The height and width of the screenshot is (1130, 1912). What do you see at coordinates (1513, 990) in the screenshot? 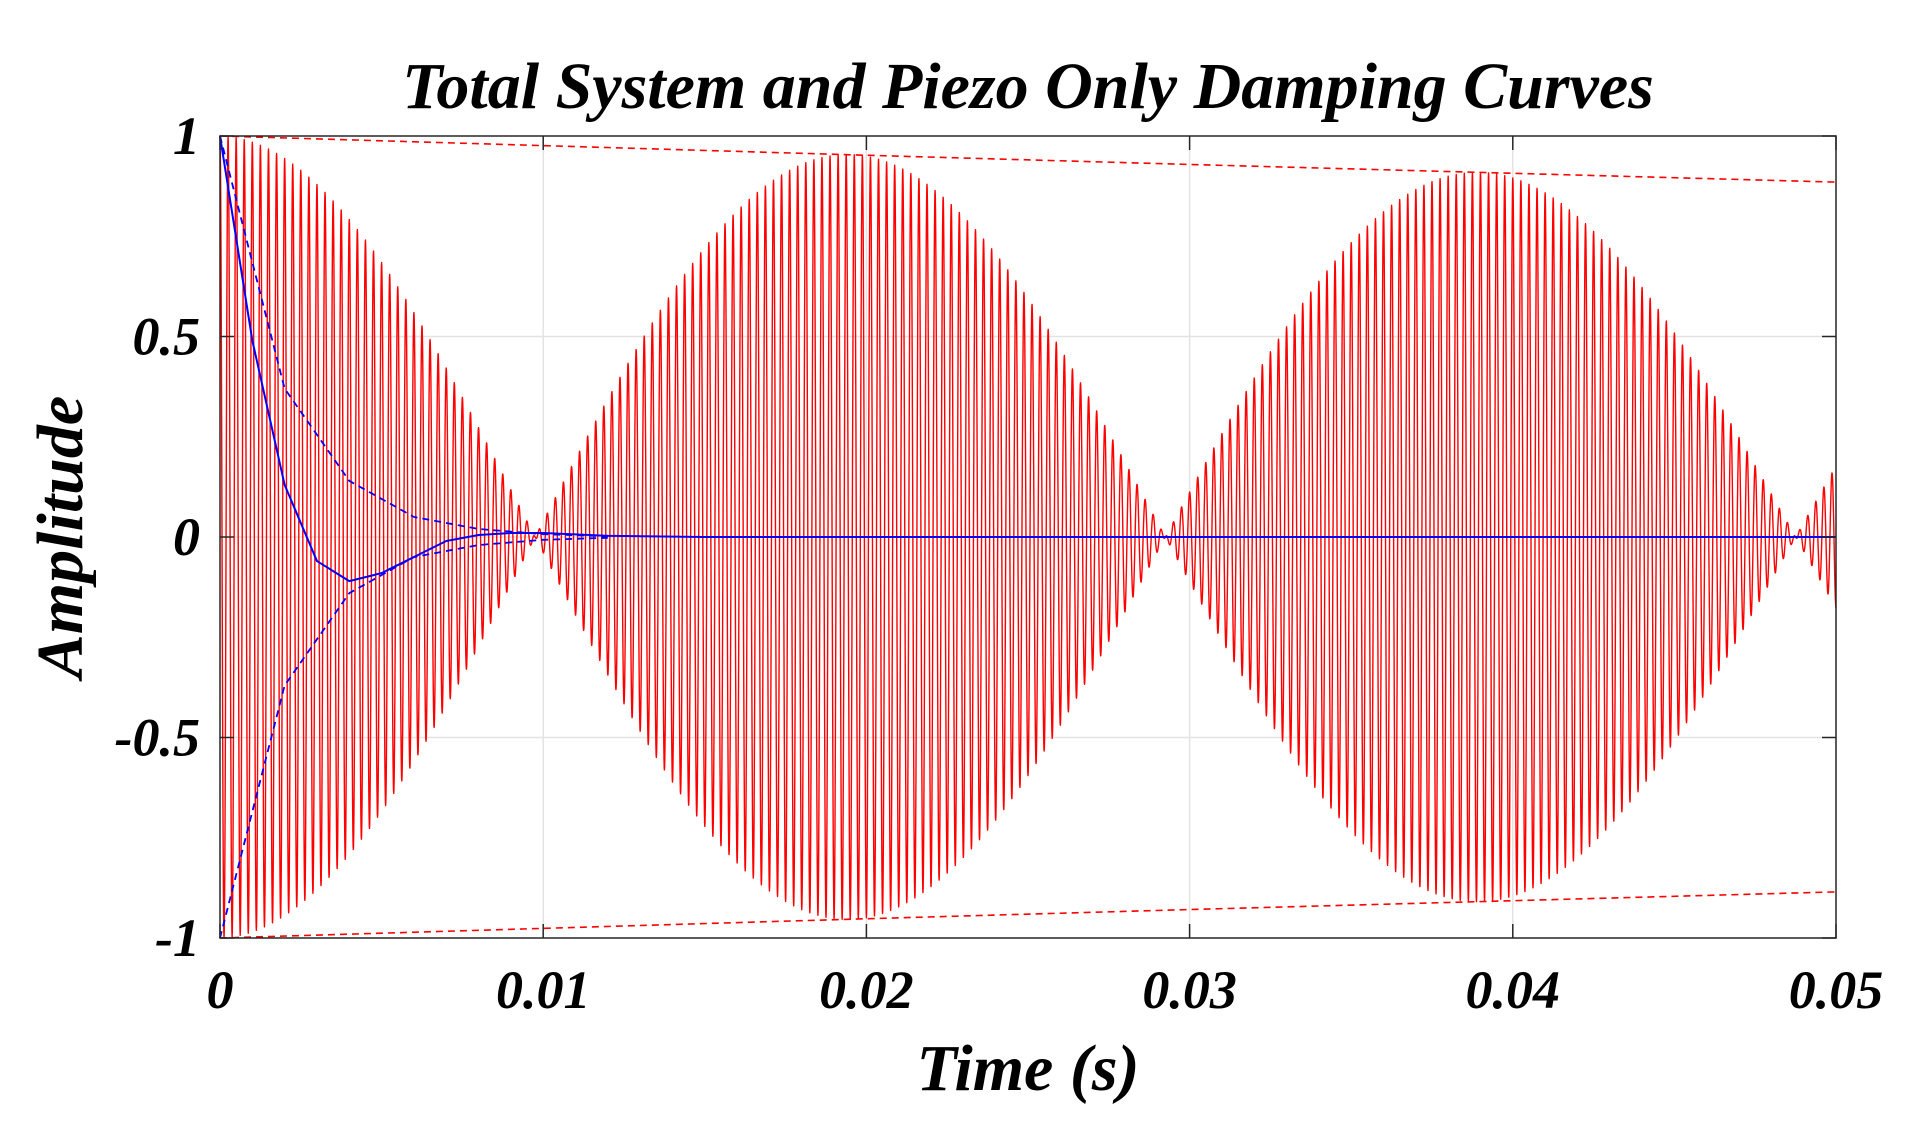
I see `x-tick-label: 0.04` at bounding box center [1513, 990].